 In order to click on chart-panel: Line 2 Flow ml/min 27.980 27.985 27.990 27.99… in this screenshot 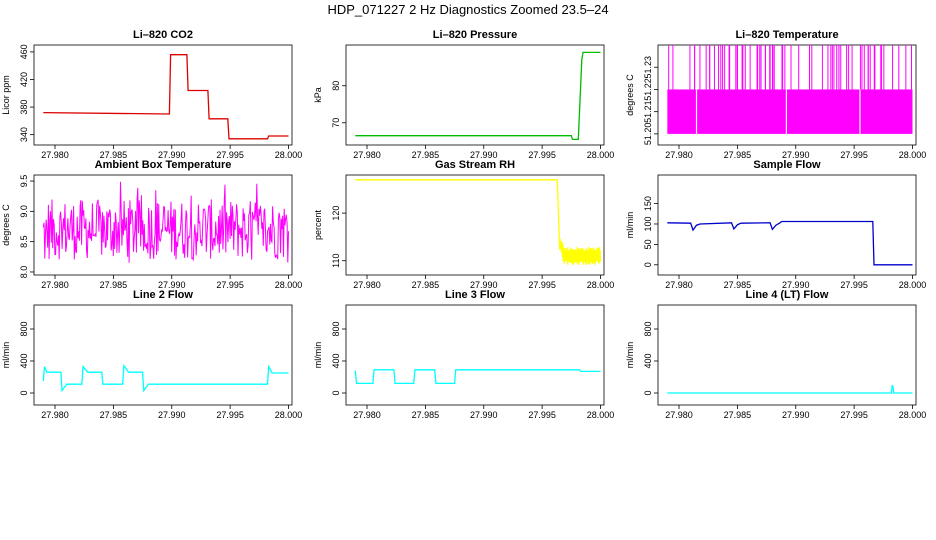, I will do `click(156, 353)`.